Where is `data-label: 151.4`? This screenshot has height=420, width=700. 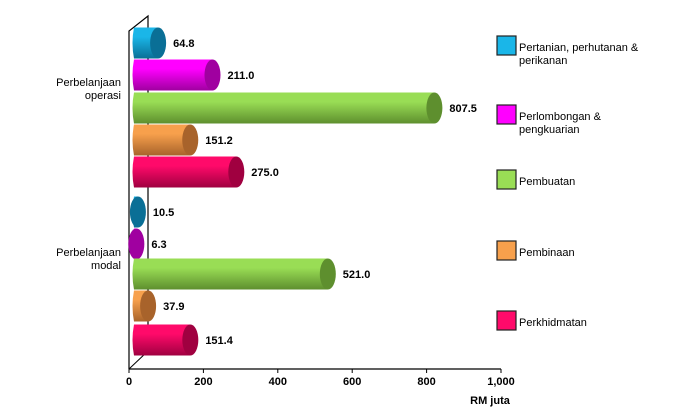 data-label: 151.4 is located at coordinates (219, 341).